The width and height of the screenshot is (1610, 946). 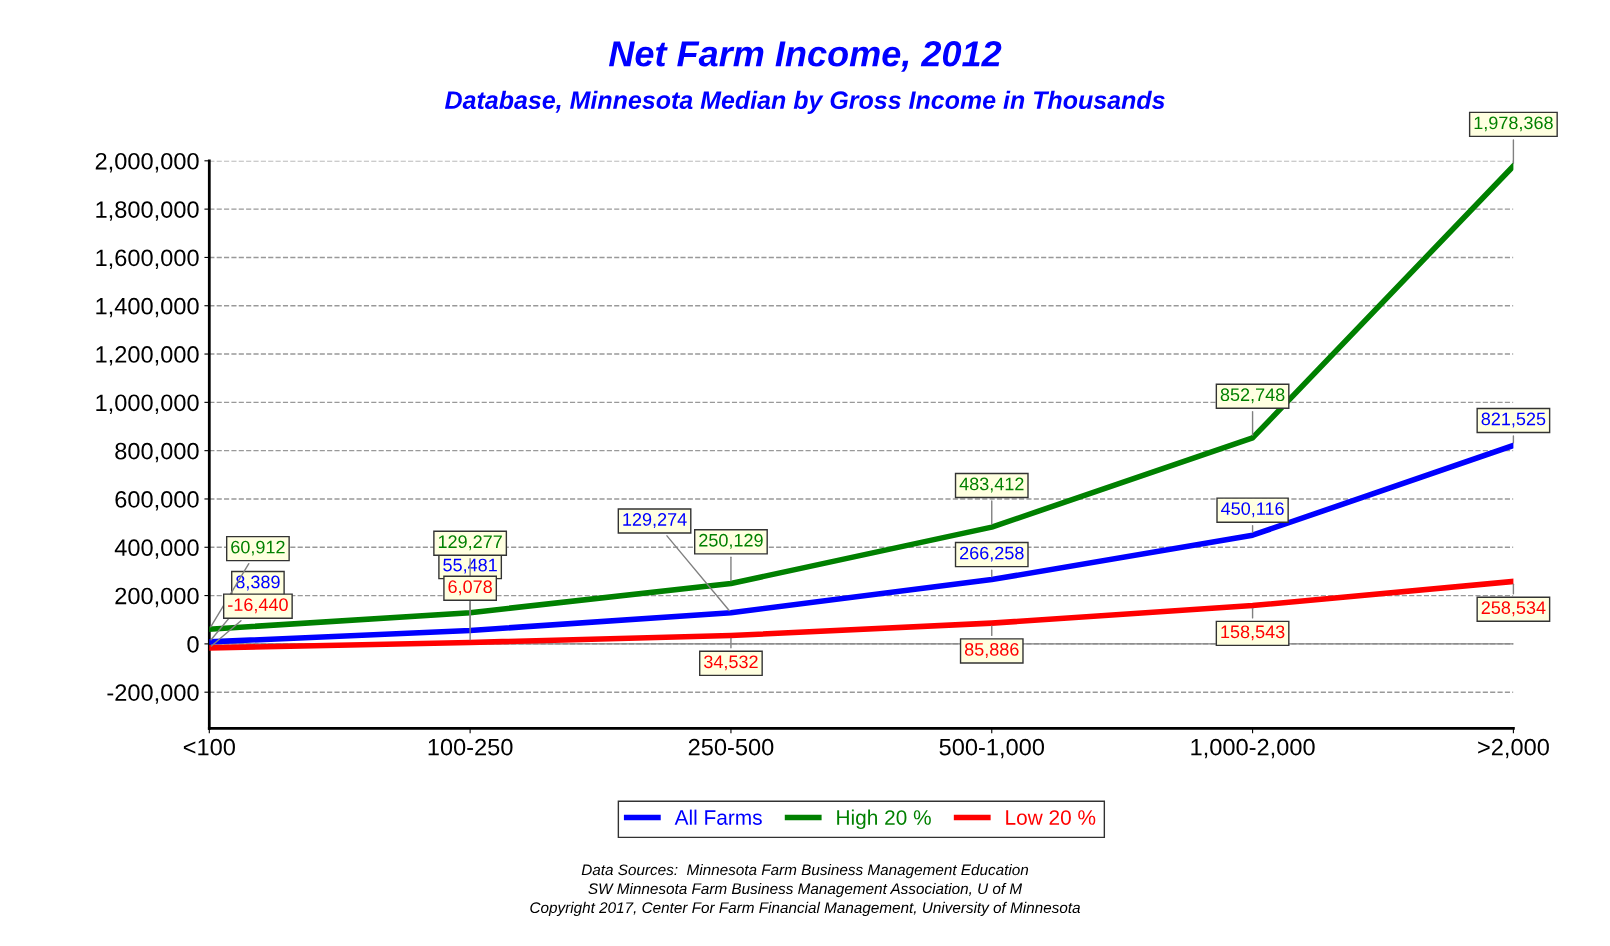 What do you see at coordinates (470, 566) in the screenshot?
I see `data-label: 55,481` at bounding box center [470, 566].